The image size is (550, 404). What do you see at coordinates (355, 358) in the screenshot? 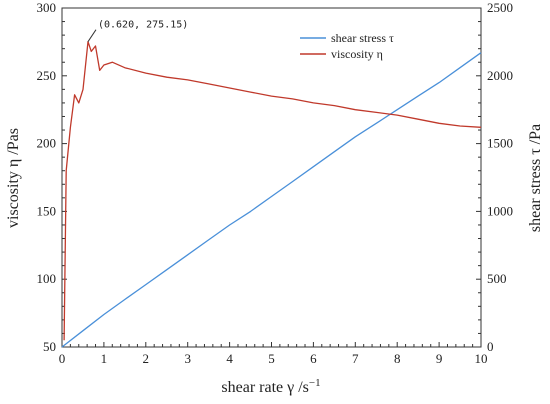
I see `x-tick-label: 7` at bounding box center [355, 358].